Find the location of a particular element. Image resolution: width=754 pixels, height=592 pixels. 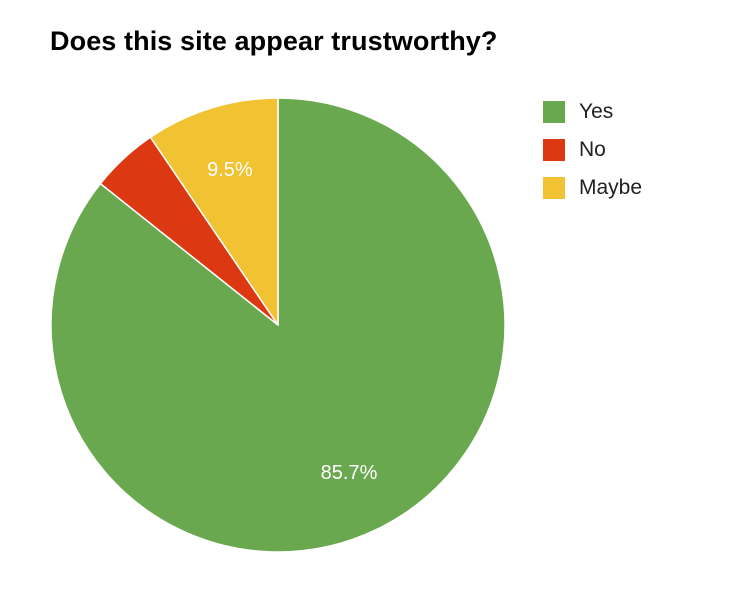

slice-label-maybe: 9.5% is located at coordinates (230, 170).